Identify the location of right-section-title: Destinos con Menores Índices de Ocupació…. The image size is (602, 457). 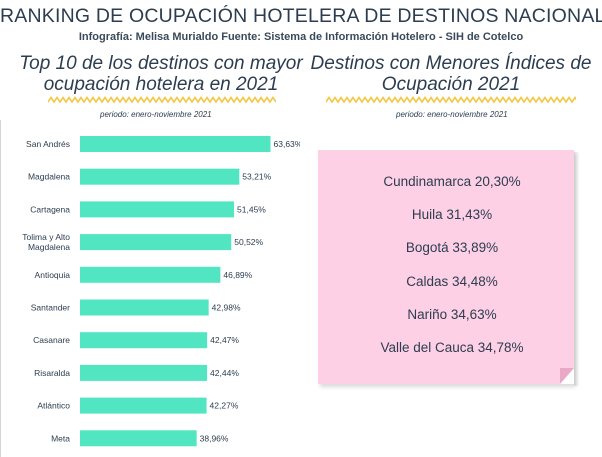
(451, 74).